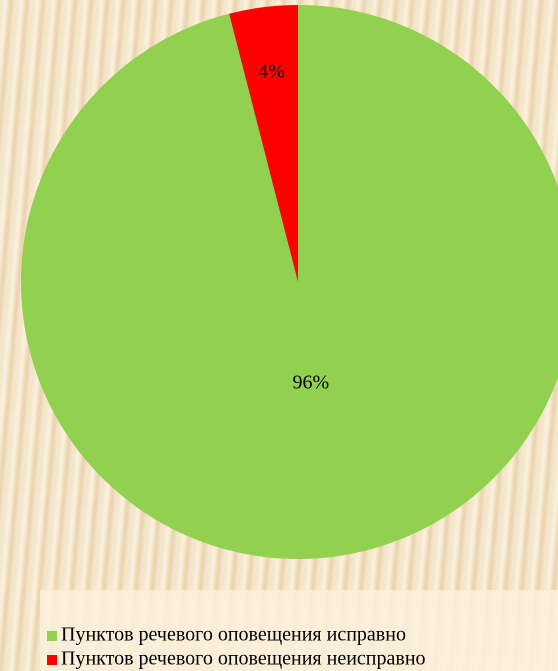  I want to click on data-label: 4%, so click(271, 72).